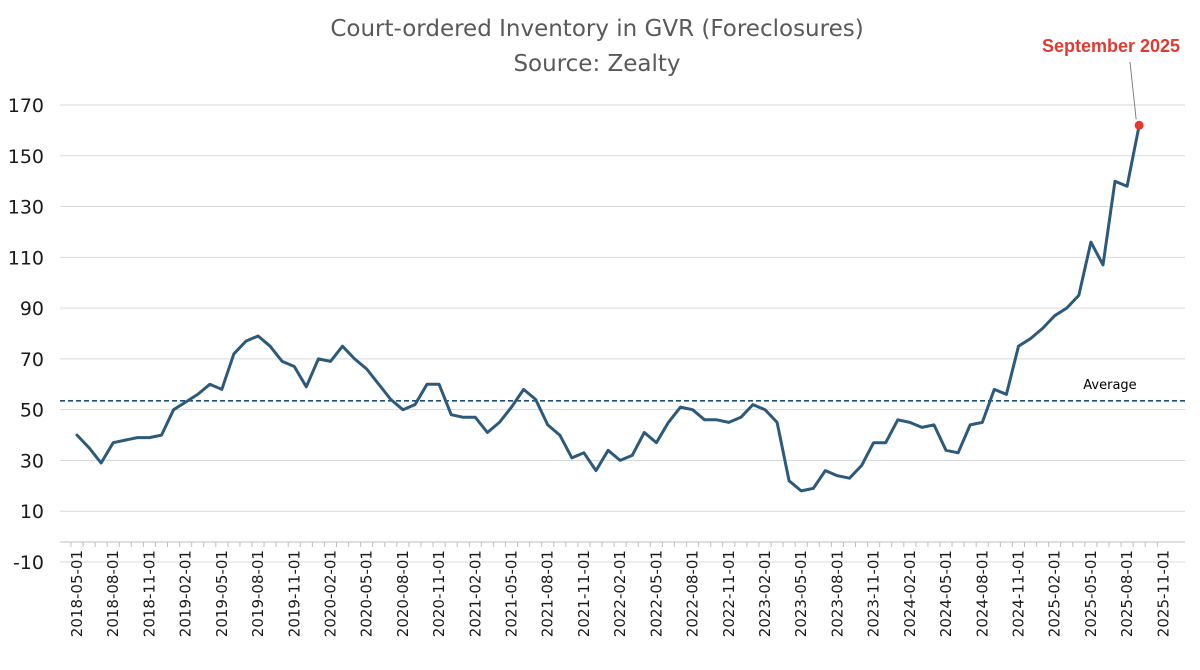 The width and height of the screenshot is (1200, 670). What do you see at coordinates (910, 593) in the screenshot?
I see `x-tick-label: 2024-02-01` at bounding box center [910, 593].